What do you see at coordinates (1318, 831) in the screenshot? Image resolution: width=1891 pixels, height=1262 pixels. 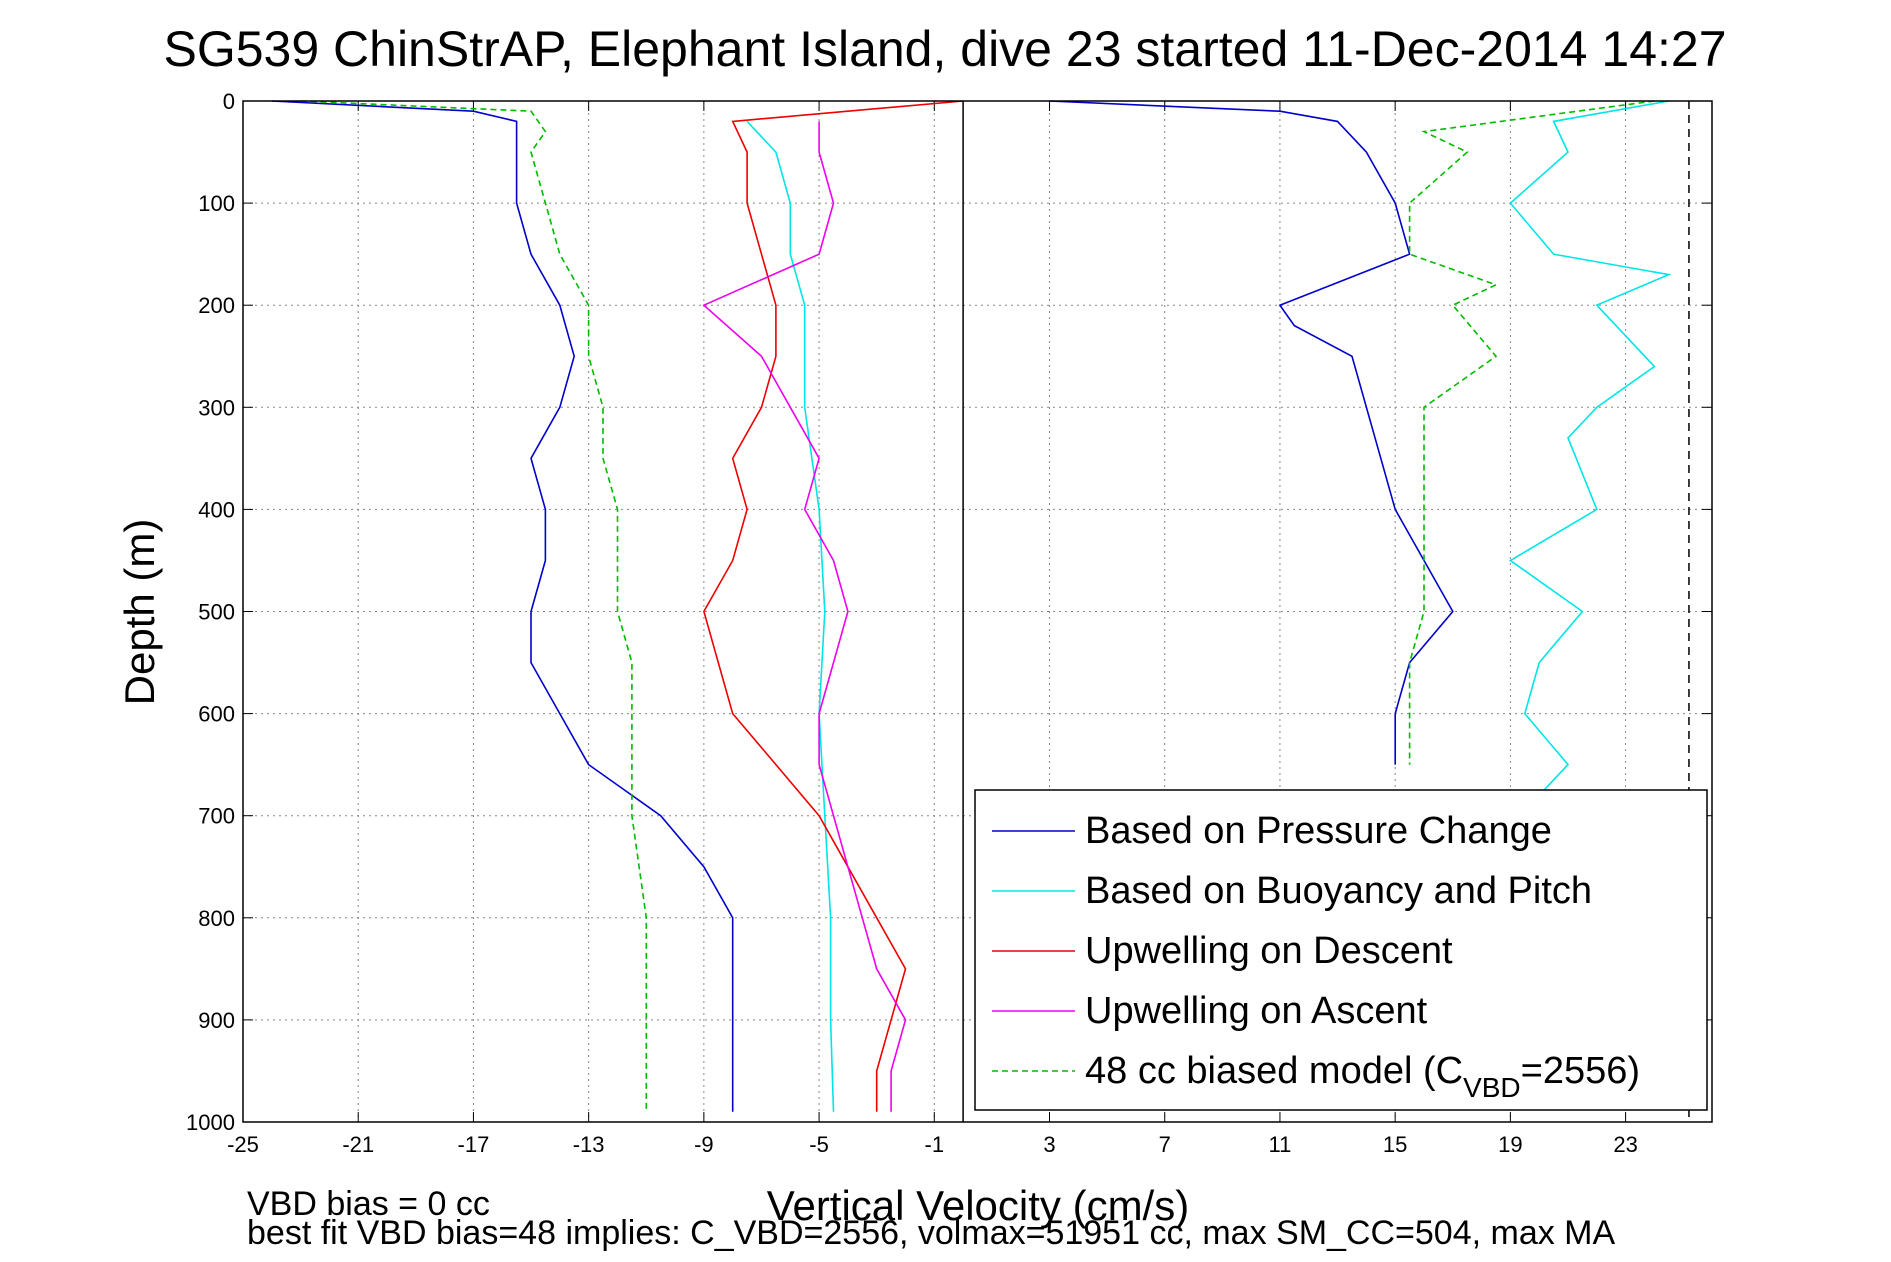 I see `legend-label: Based on Pressure Change` at bounding box center [1318, 831].